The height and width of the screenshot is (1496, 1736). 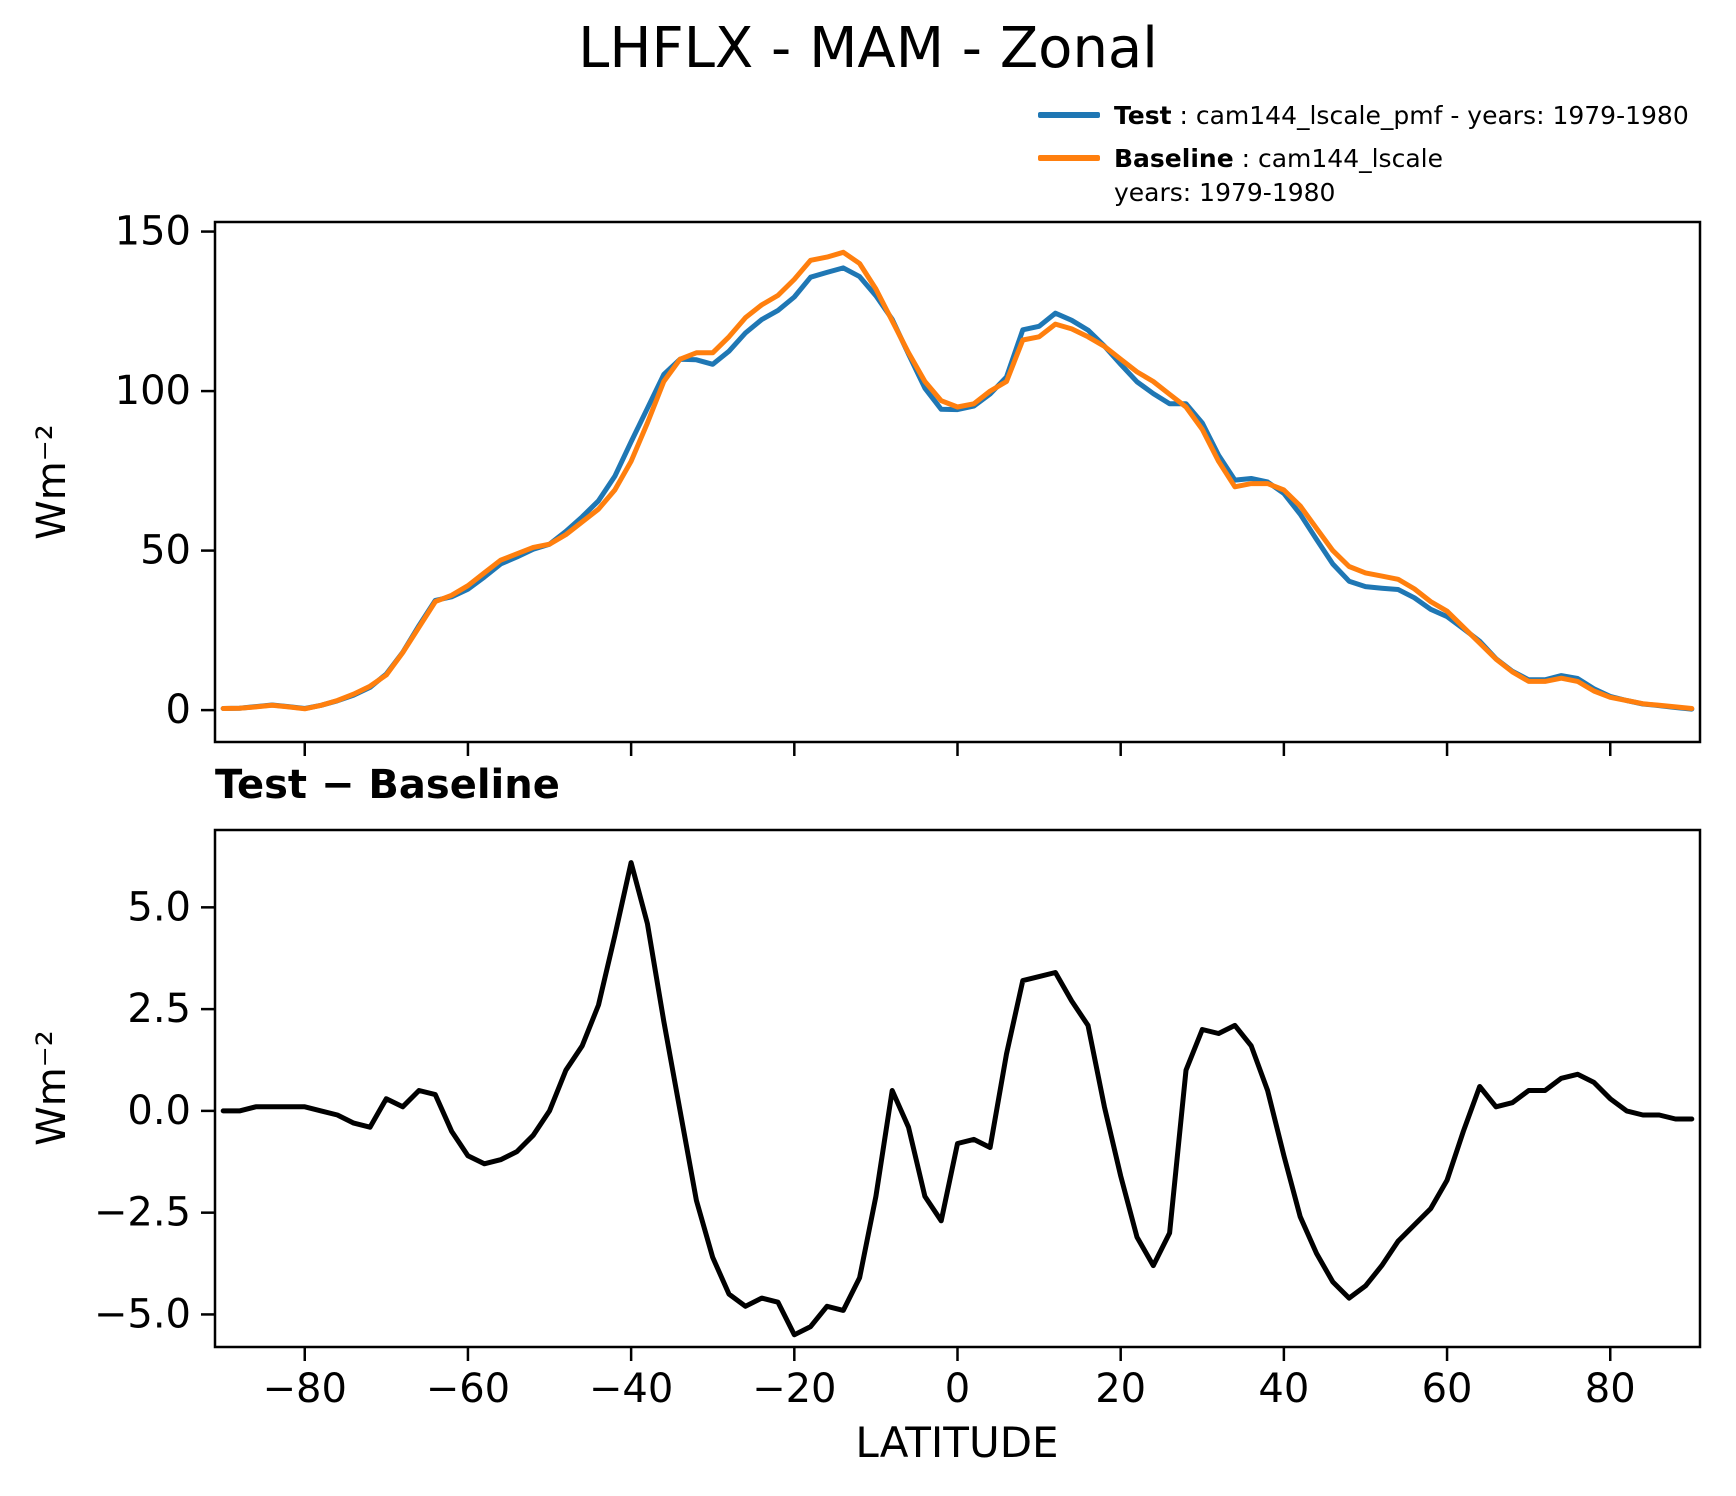 What do you see at coordinates (159, 907) in the screenshot?
I see `y-tick-label: 5.0` at bounding box center [159, 907].